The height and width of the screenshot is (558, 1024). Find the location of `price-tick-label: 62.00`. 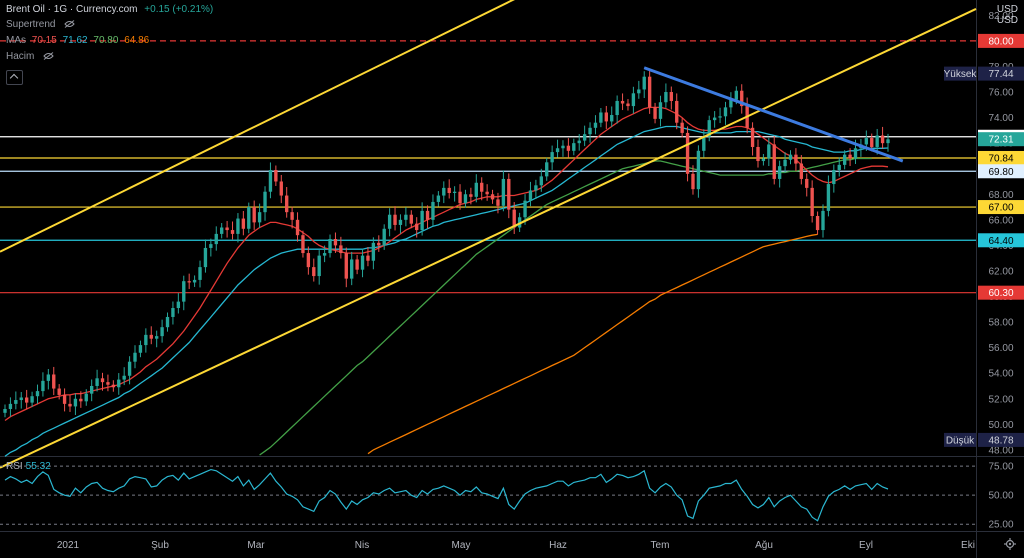

price-tick-label: 62.00 is located at coordinates (1000, 271).